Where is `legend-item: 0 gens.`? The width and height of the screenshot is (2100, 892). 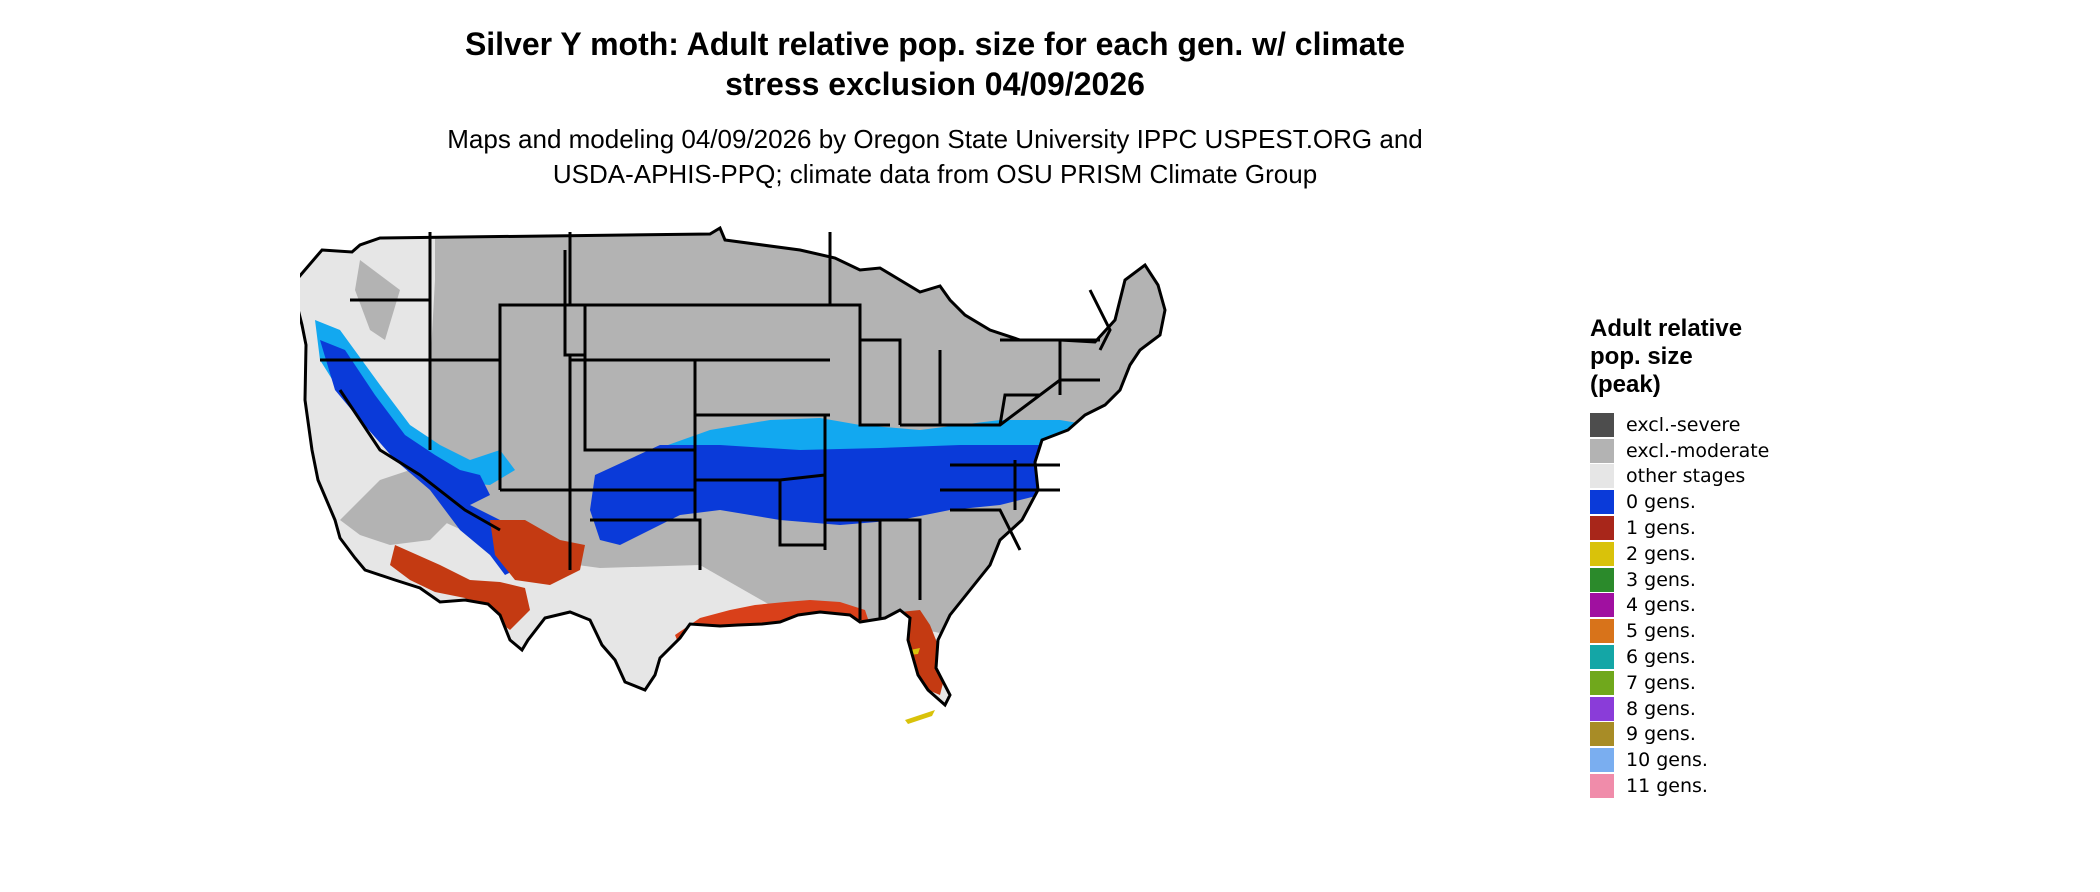
legend-item: 0 gens. is located at coordinates (1710, 502).